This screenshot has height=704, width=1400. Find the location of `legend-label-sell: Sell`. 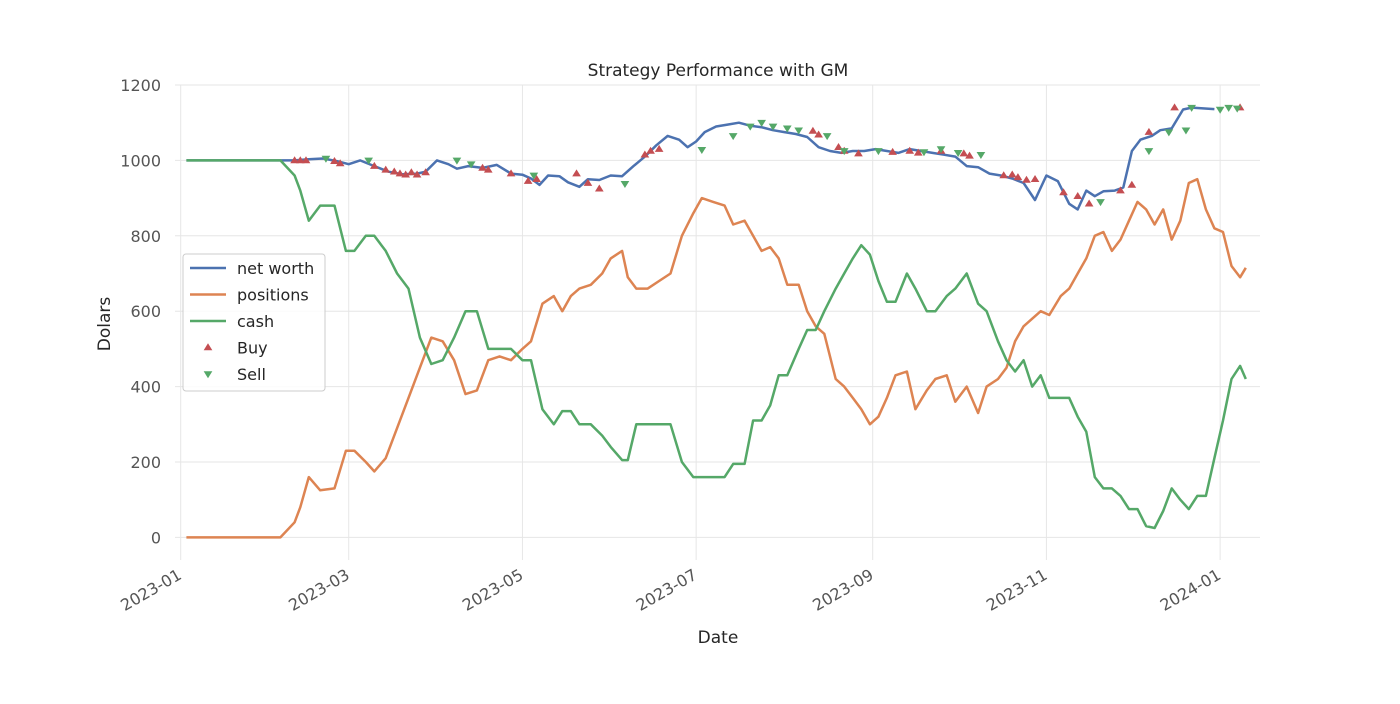

legend-label-sell: Sell is located at coordinates (251, 374).